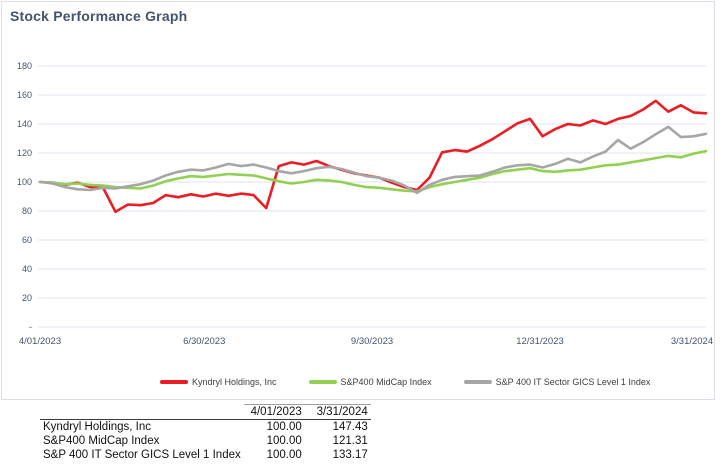 The image size is (724, 468). I want to click on table-row: Kyndryl Holdings, Inc 100.00 147.43, so click(205, 427).